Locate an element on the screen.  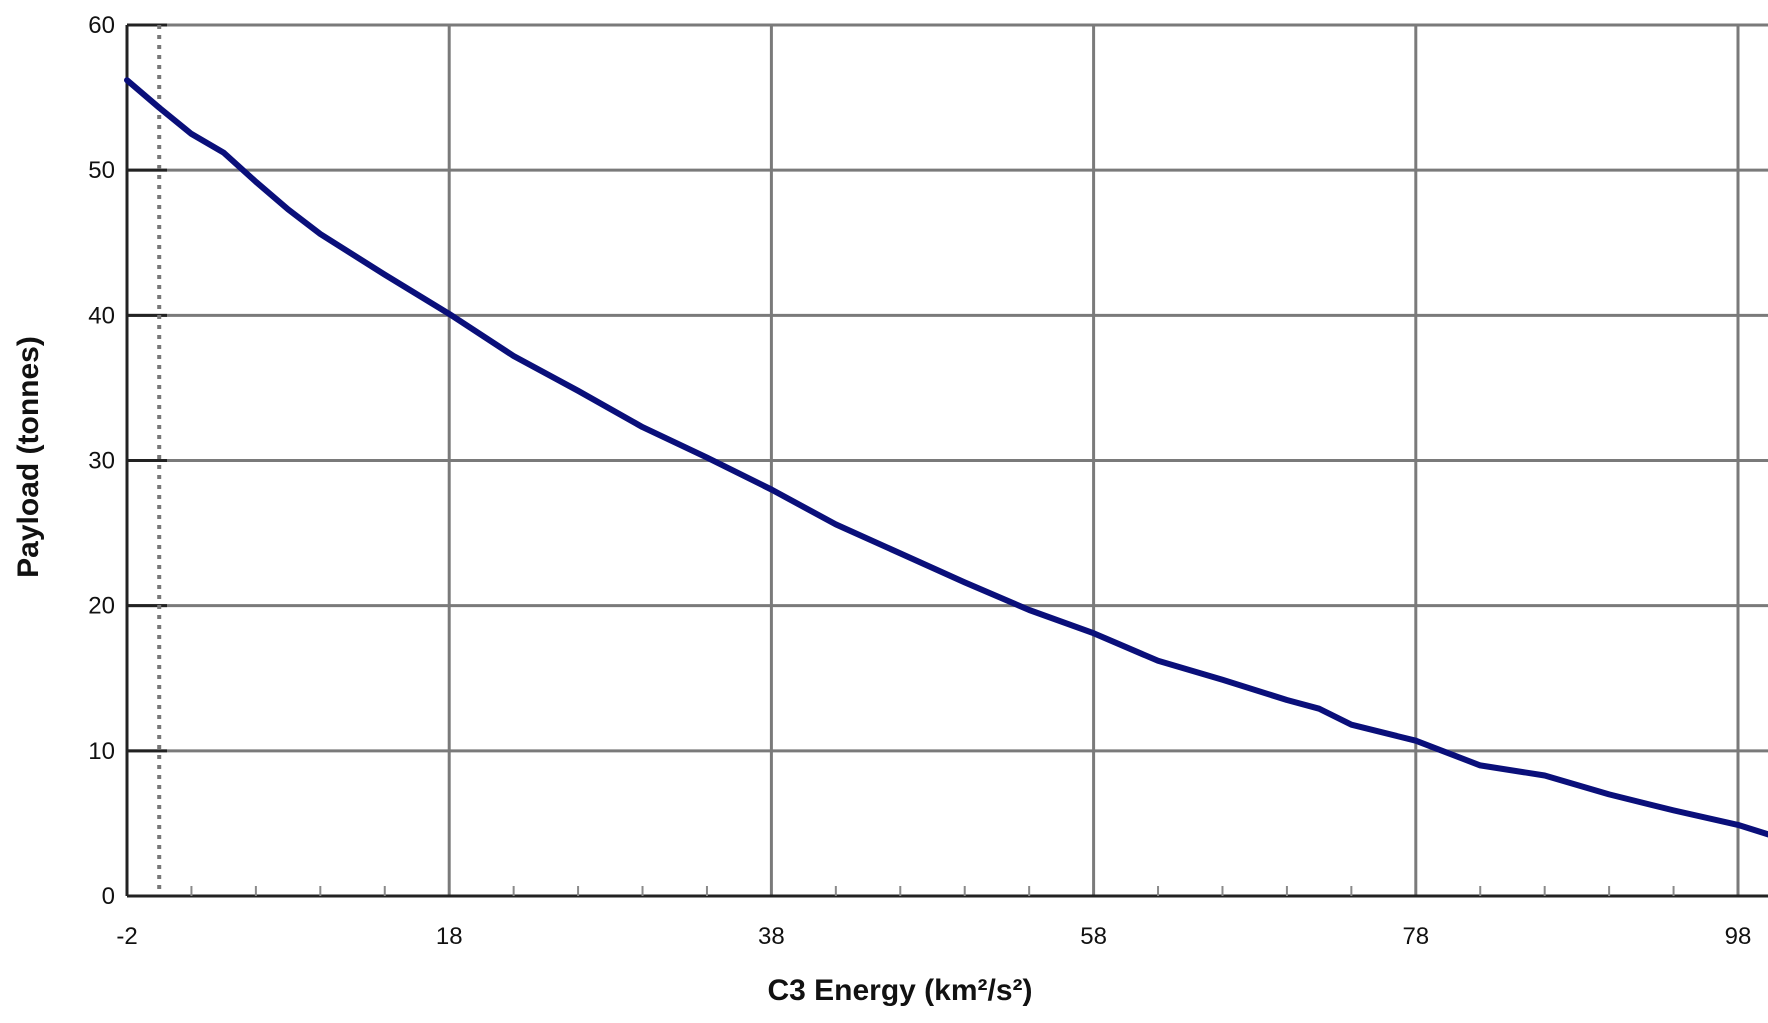
y-tick-label: 0 is located at coordinates (108, 896).